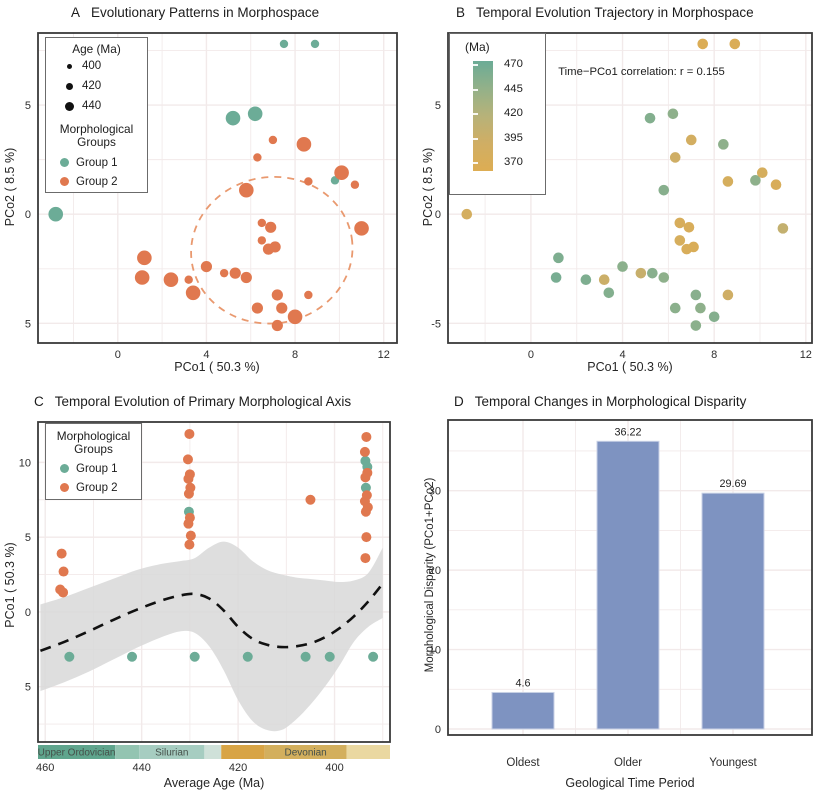  What do you see at coordinates (10, 187) in the screenshot?
I see `panel-a-ylabel: PCo2 ( 8.5 %)` at bounding box center [10, 187].